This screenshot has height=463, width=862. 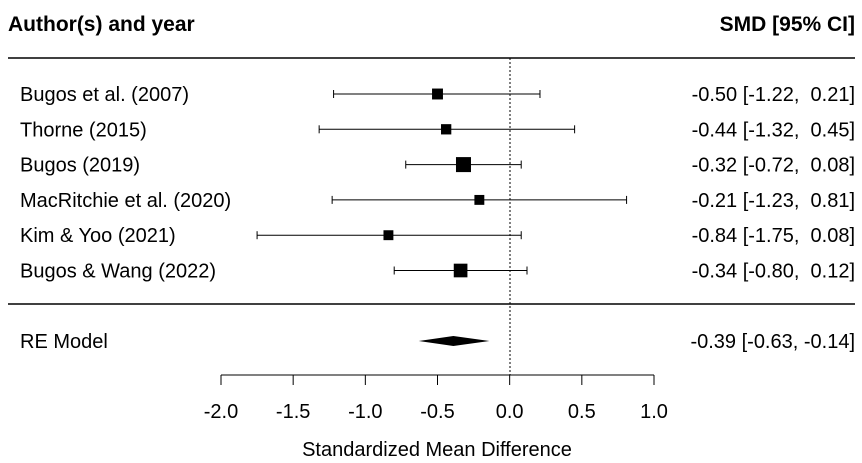 What do you see at coordinates (293, 412) in the screenshot?
I see `x-tick-label: -1.5` at bounding box center [293, 412].